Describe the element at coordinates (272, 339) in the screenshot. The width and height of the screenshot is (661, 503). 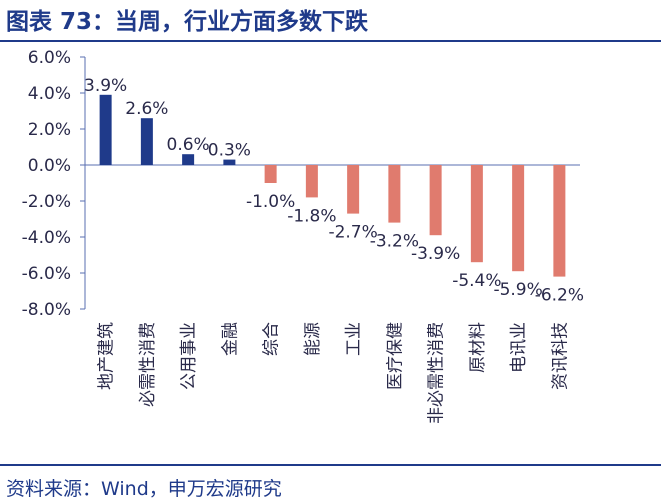
I see `x-tick-label: 综合` at that location.